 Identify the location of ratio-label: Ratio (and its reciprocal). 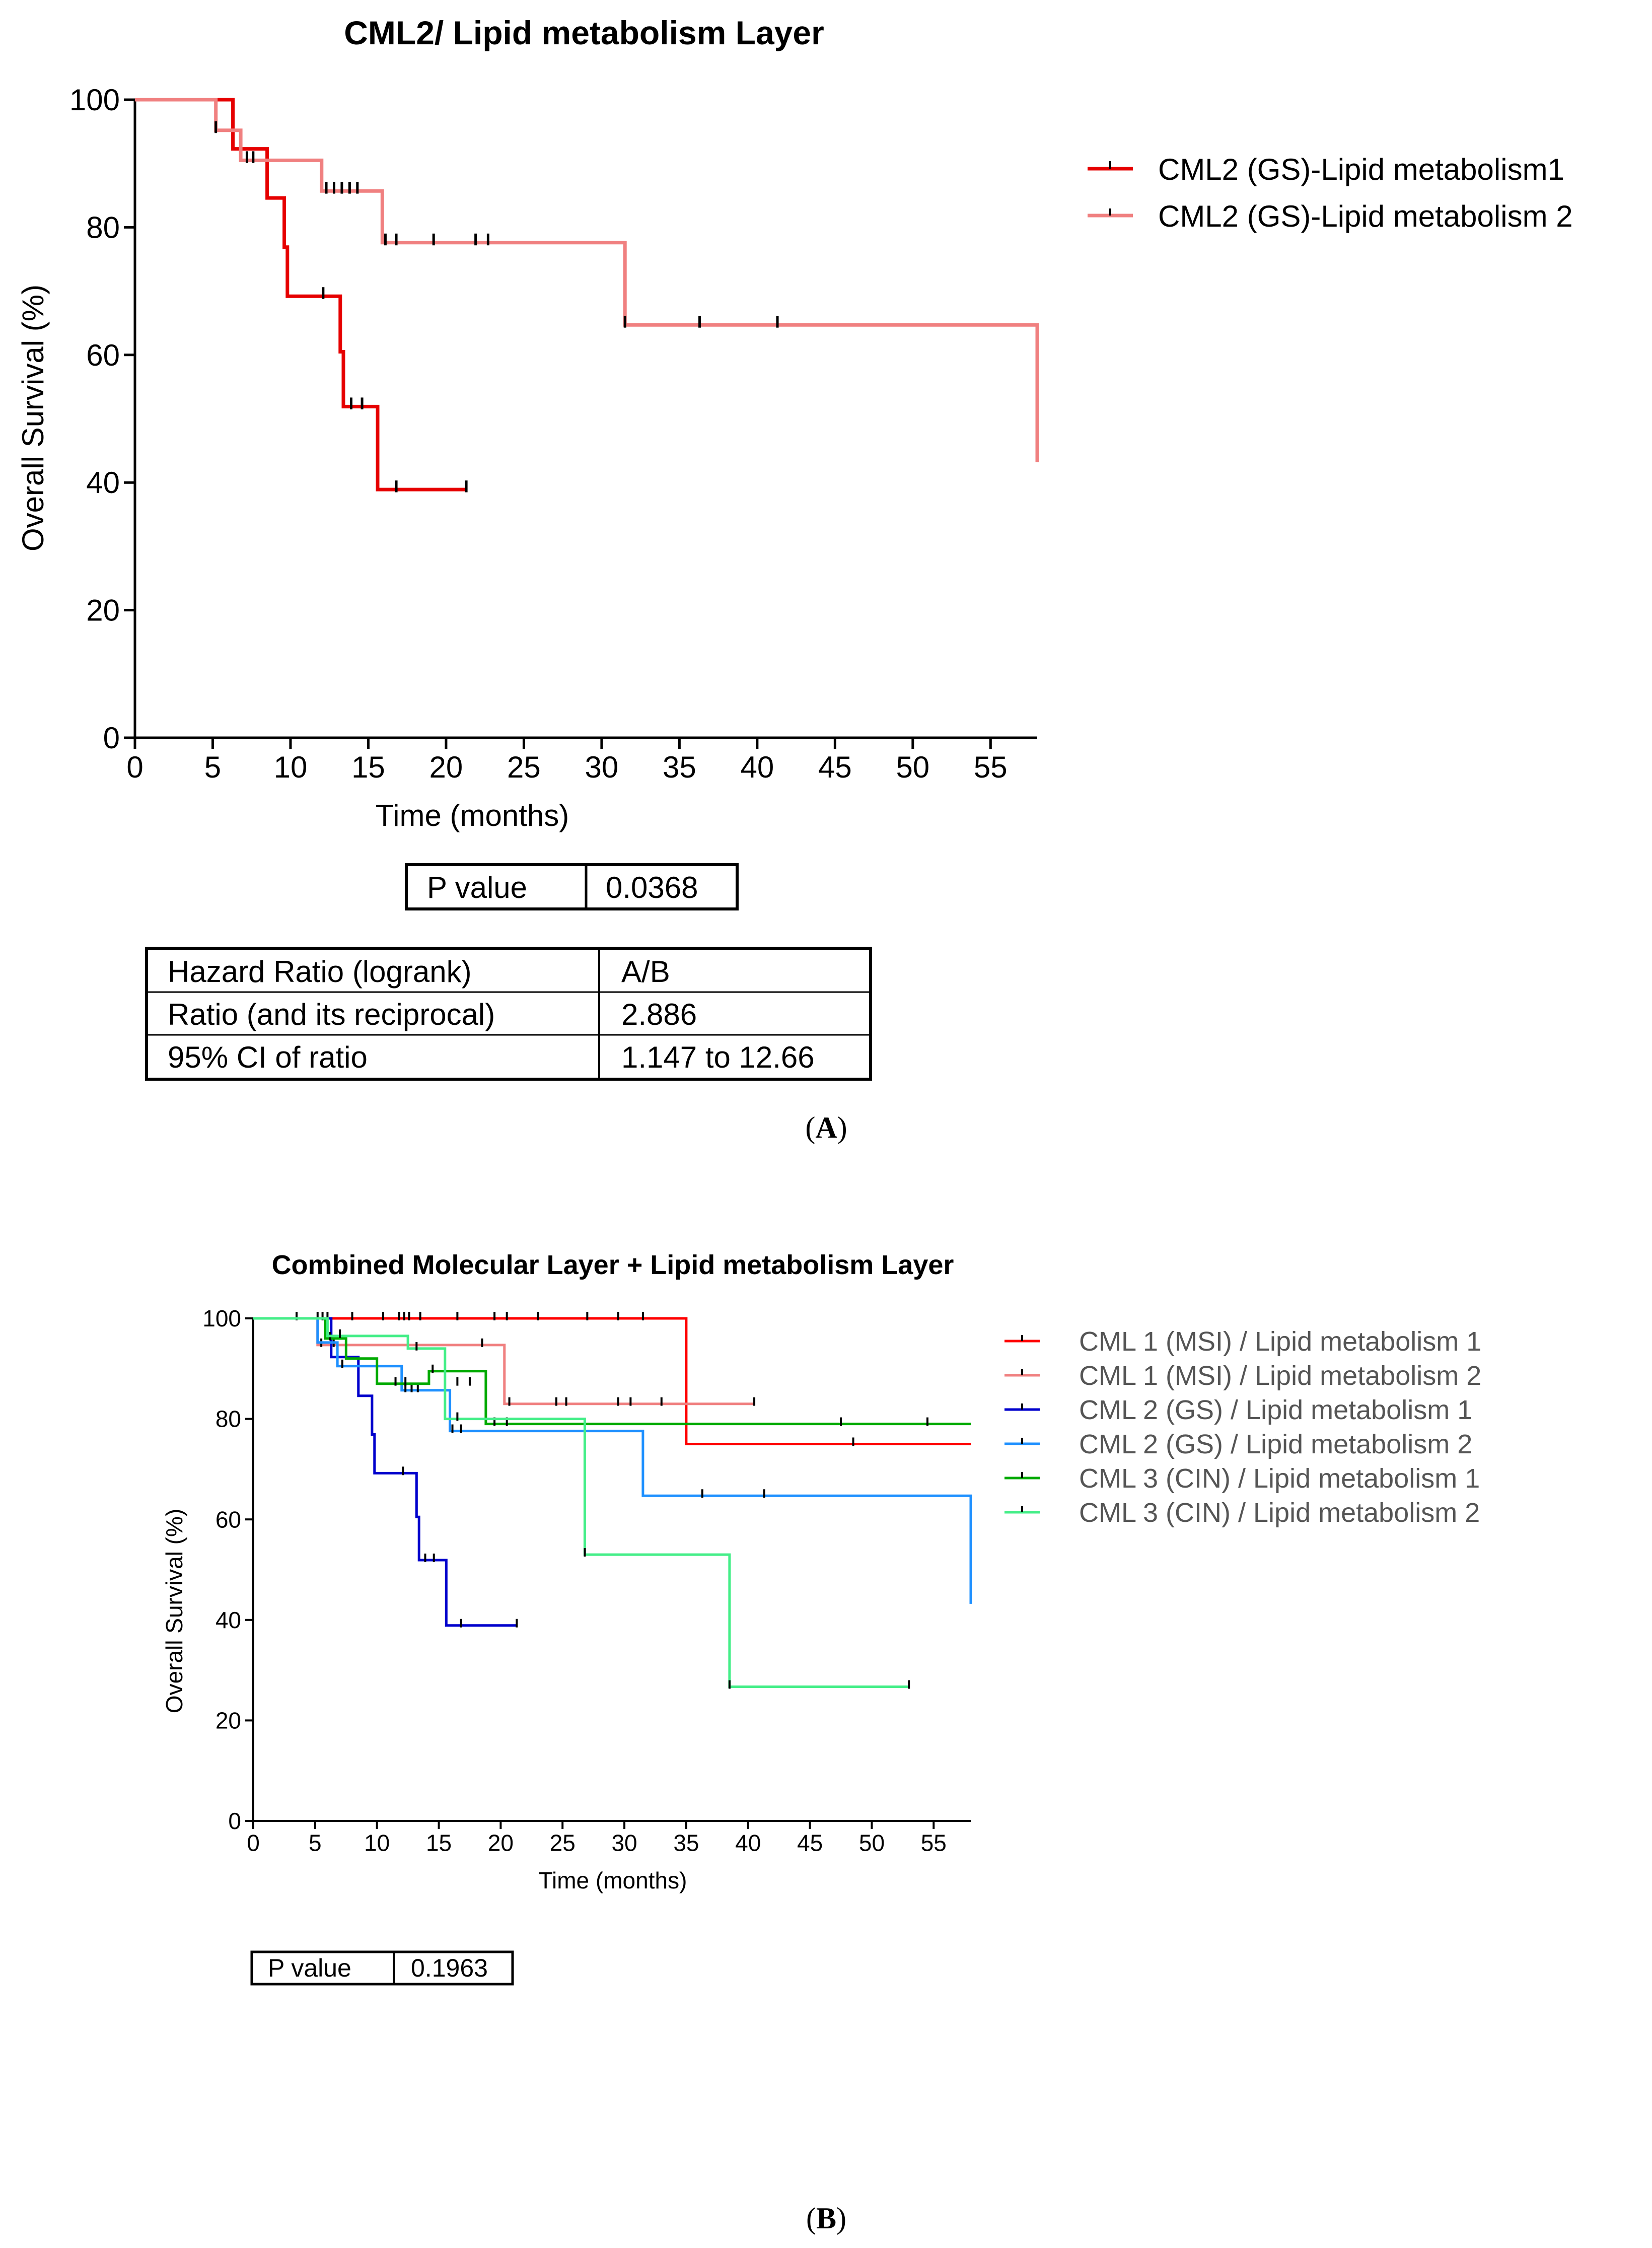
(331, 1015).